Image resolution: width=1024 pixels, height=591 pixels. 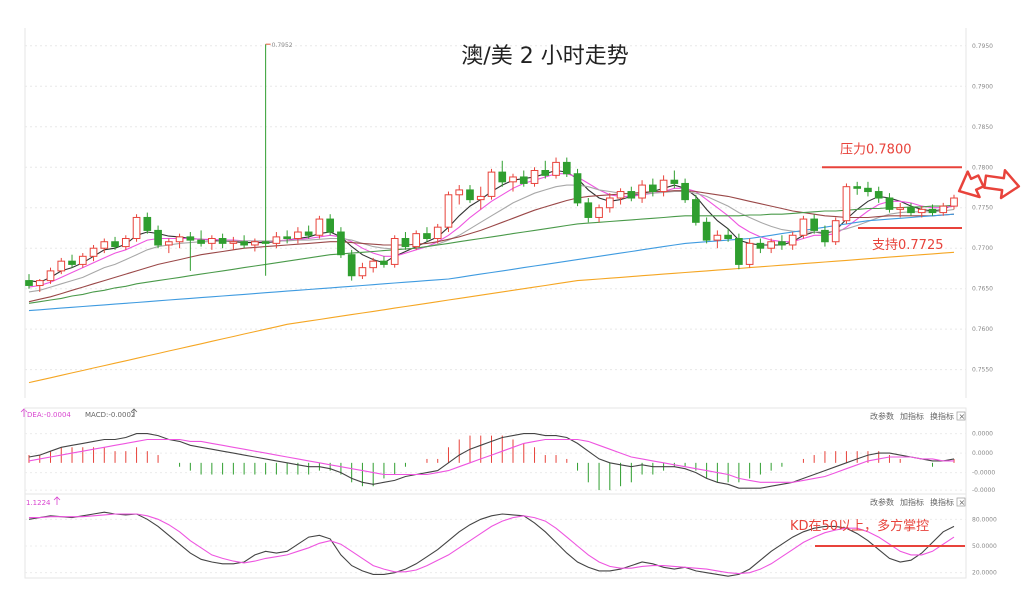 What do you see at coordinates (491, 461) in the screenshot?
I see `macd-dif-line` at bounding box center [491, 461].